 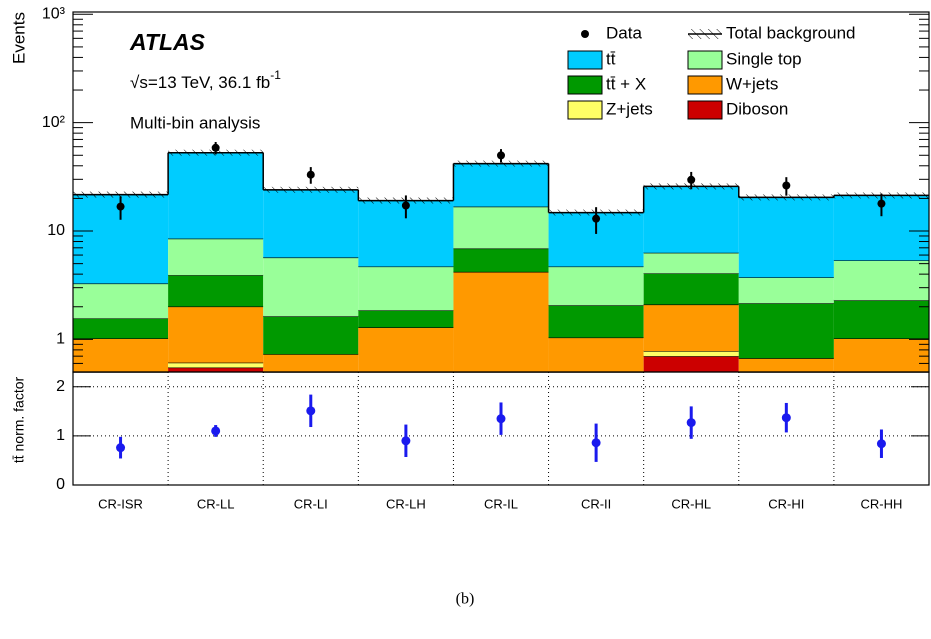 What do you see at coordinates (60, 386) in the screenshot?
I see `y-tick-label: 2` at bounding box center [60, 386].